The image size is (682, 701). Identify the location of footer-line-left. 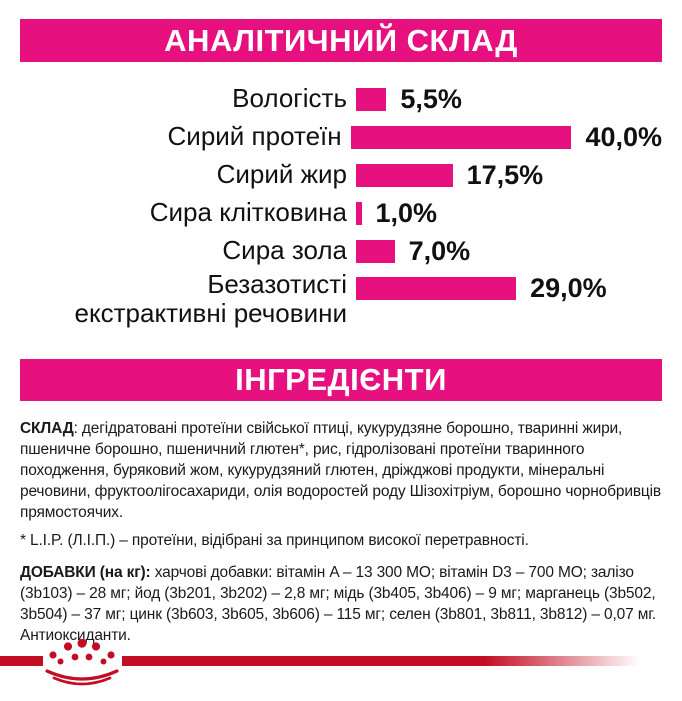
(21, 661).